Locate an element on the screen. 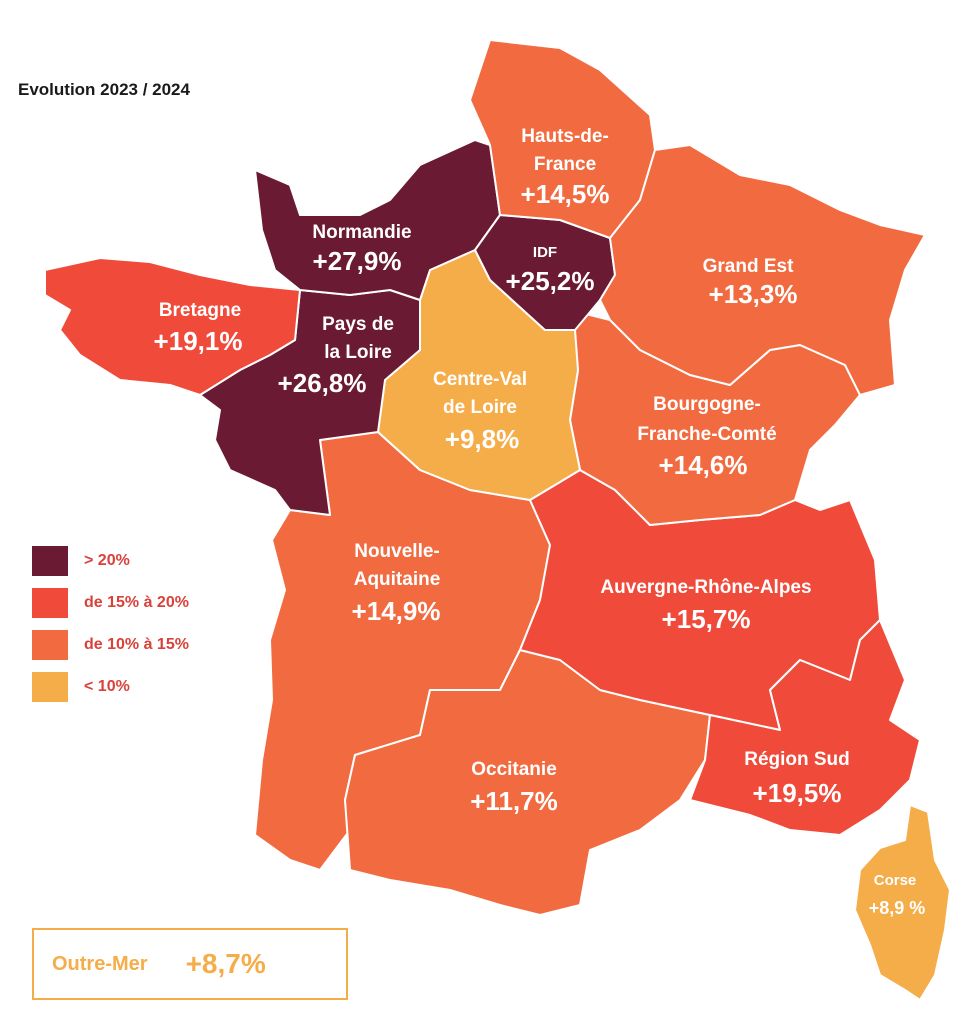 This screenshot has width=959, height=1024. pays-de-la-loire-name-2: la Loire is located at coordinates (358, 352).